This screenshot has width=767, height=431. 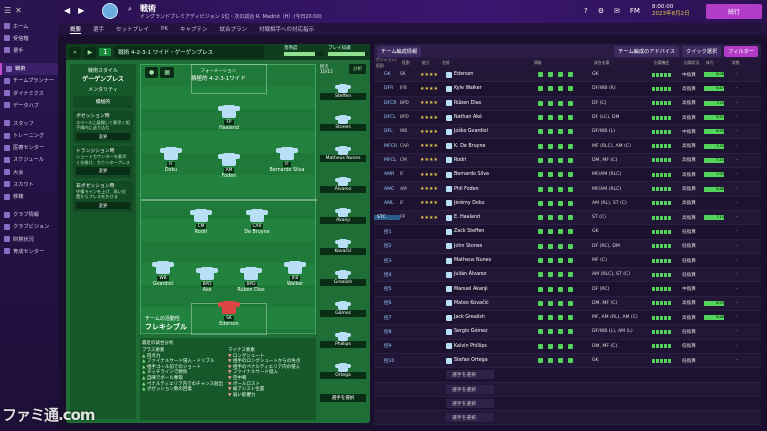 What do you see at coordinates (486, 303) in the screenshot?
I see `player-name-cell: Mateo Kovačić` at bounding box center [486, 303].